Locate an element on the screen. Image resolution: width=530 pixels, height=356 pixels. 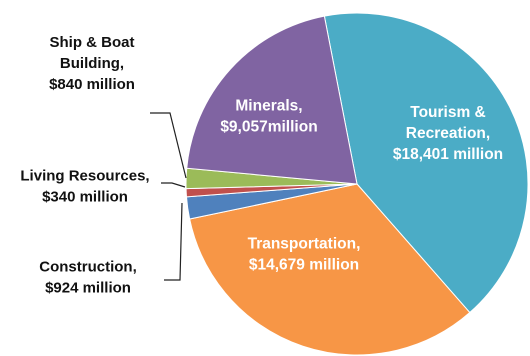
slice-label-line: $340 million is located at coordinates (85, 197).